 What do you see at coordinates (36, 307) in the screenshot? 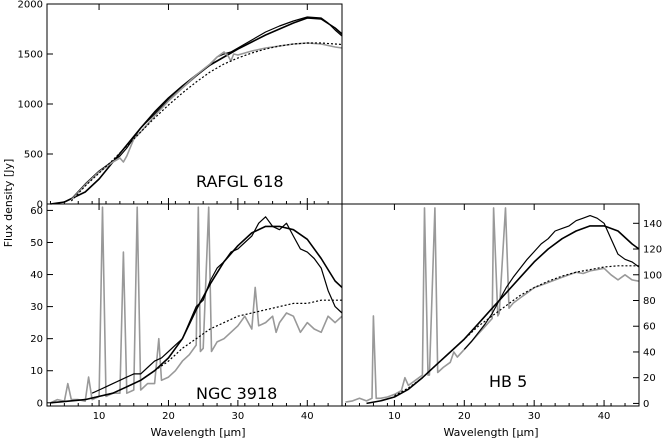
I see `y-tick-label-1-30: 30` at bounding box center [36, 307].